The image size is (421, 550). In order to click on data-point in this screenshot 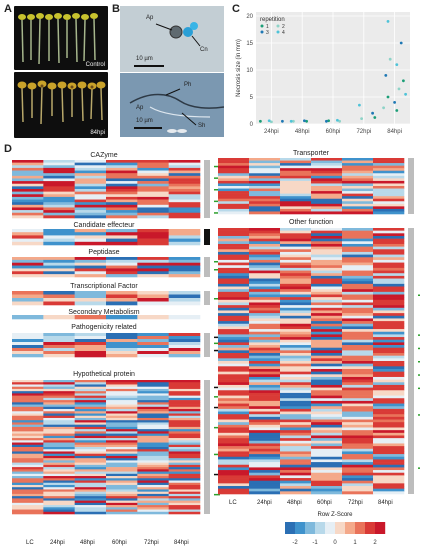, I will do `click(386, 75)`.